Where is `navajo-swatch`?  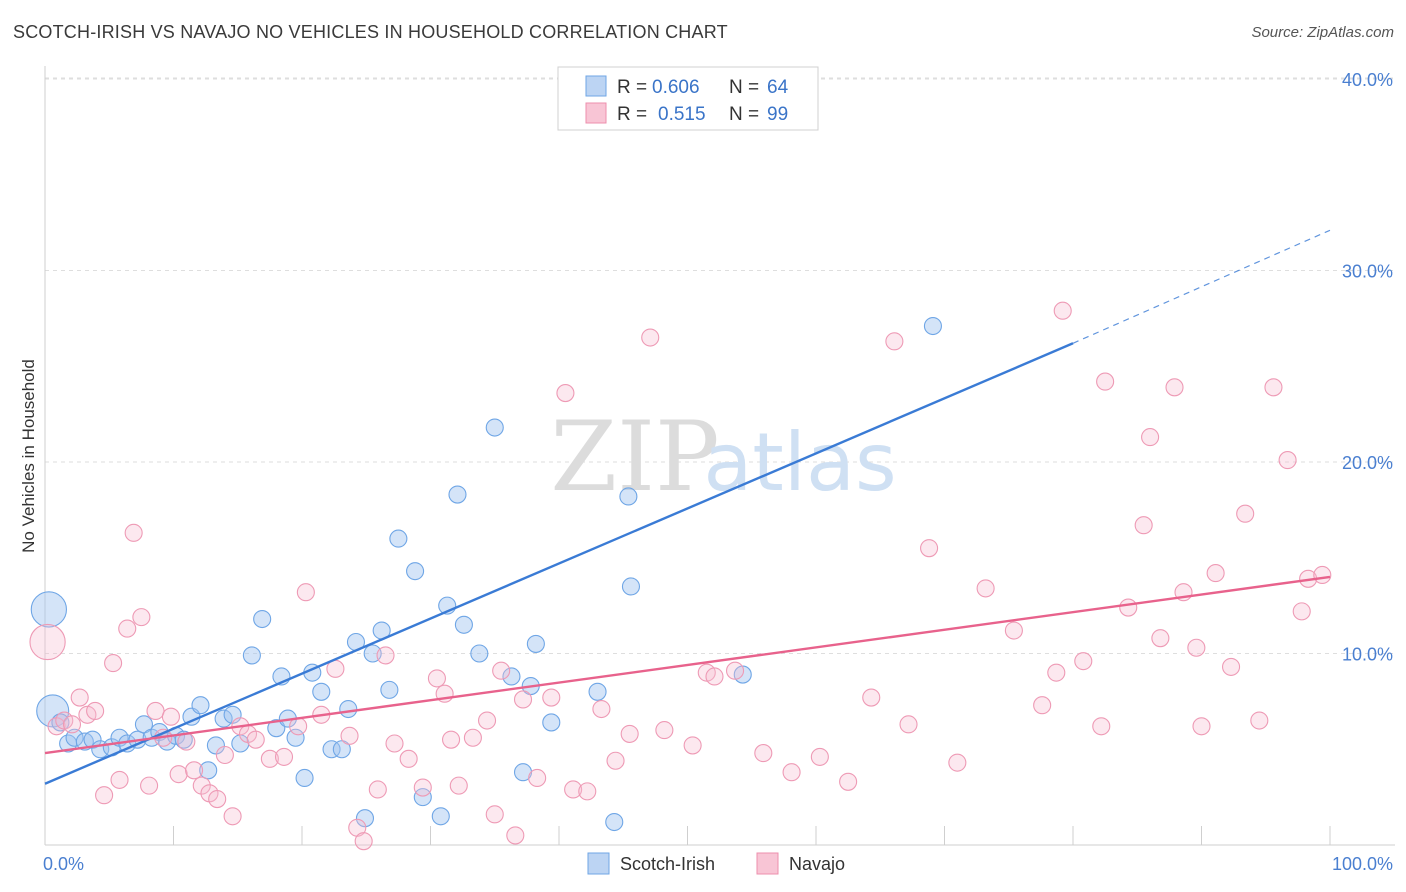
navajo-swatch is located at coordinates (596, 113).